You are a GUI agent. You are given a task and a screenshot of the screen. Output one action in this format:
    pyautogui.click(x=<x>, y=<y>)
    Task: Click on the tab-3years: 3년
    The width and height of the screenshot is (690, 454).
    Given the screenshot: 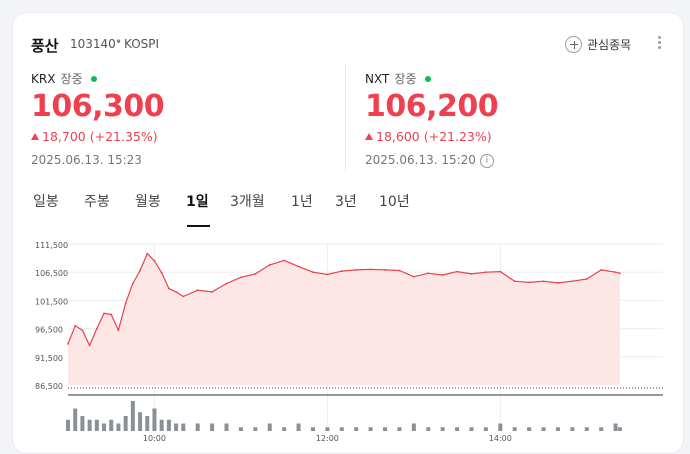 What is the action you would take?
    pyautogui.click(x=346, y=202)
    